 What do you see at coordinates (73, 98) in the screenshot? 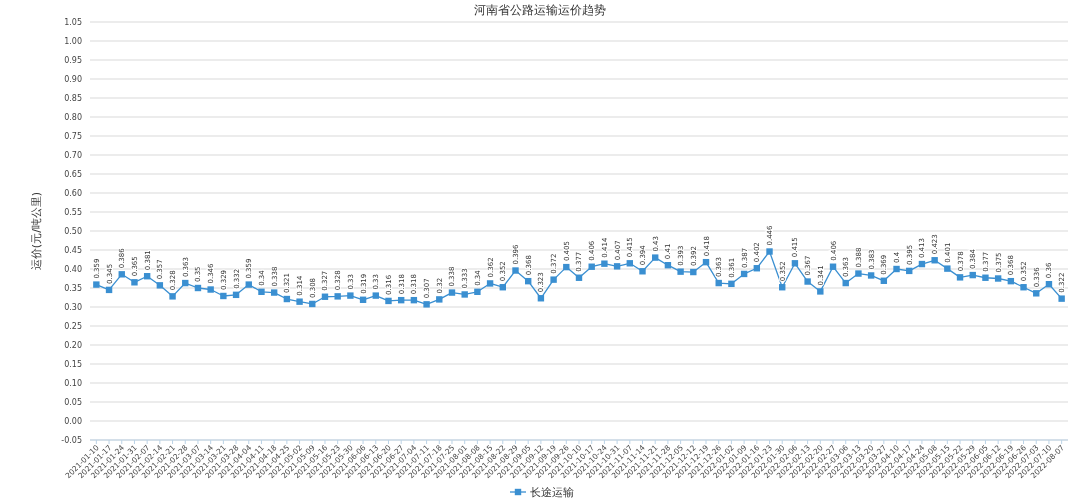
I see `y-tick-label: 0.85` at bounding box center [73, 98].